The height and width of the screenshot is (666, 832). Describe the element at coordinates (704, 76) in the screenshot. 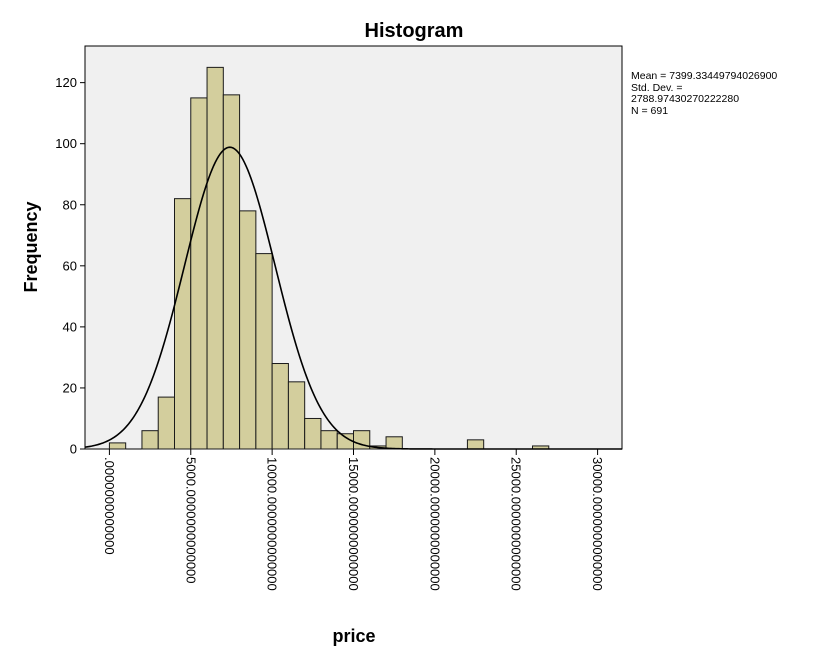

I see `stats-mean: Mean = 7399.33449794026900` at that location.